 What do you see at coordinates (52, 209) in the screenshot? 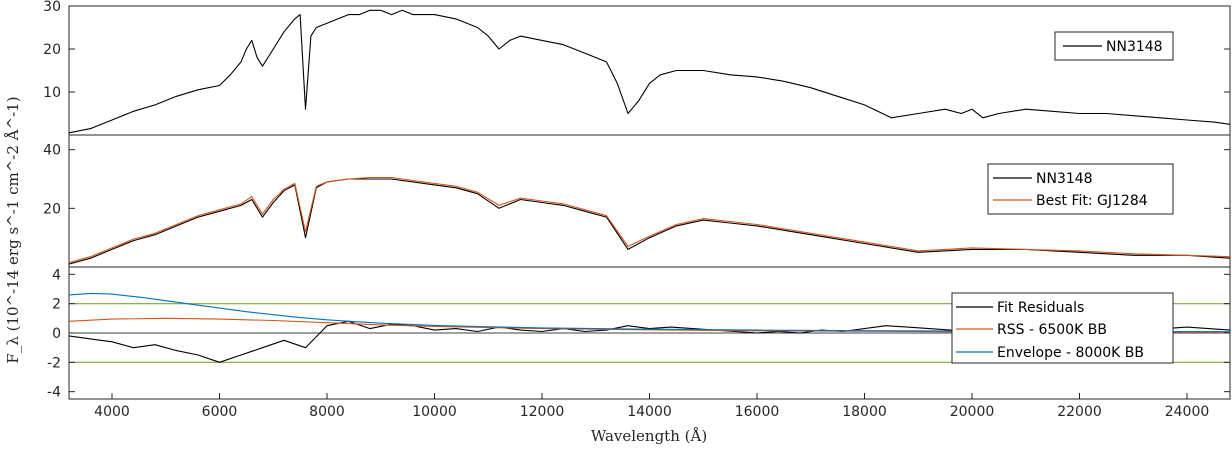
I see `ytick-label-middle: 20` at bounding box center [52, 209].